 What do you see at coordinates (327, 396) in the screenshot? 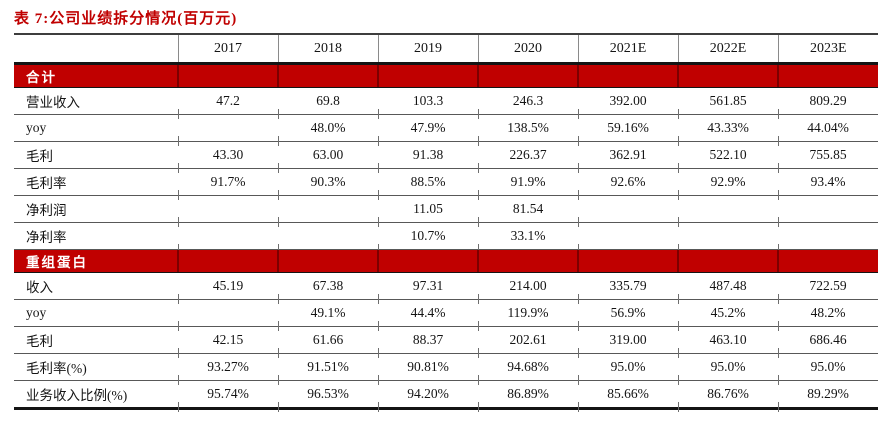
I see `data-cell: 96.53%` at bounding box center [327, 396].